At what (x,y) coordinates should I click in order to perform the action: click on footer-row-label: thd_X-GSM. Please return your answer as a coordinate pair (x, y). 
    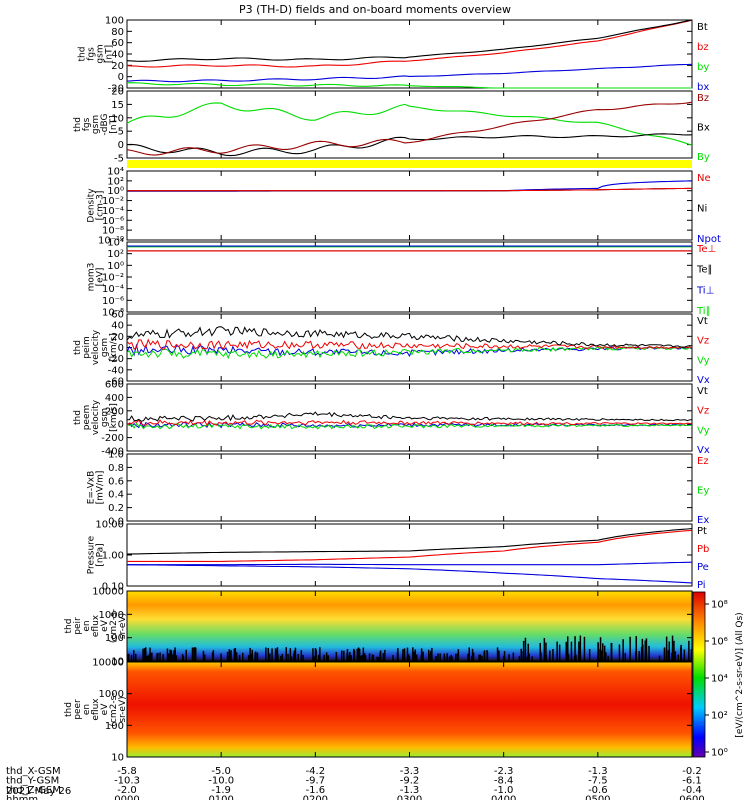
    Looking at the image, I should click on (33, 771).